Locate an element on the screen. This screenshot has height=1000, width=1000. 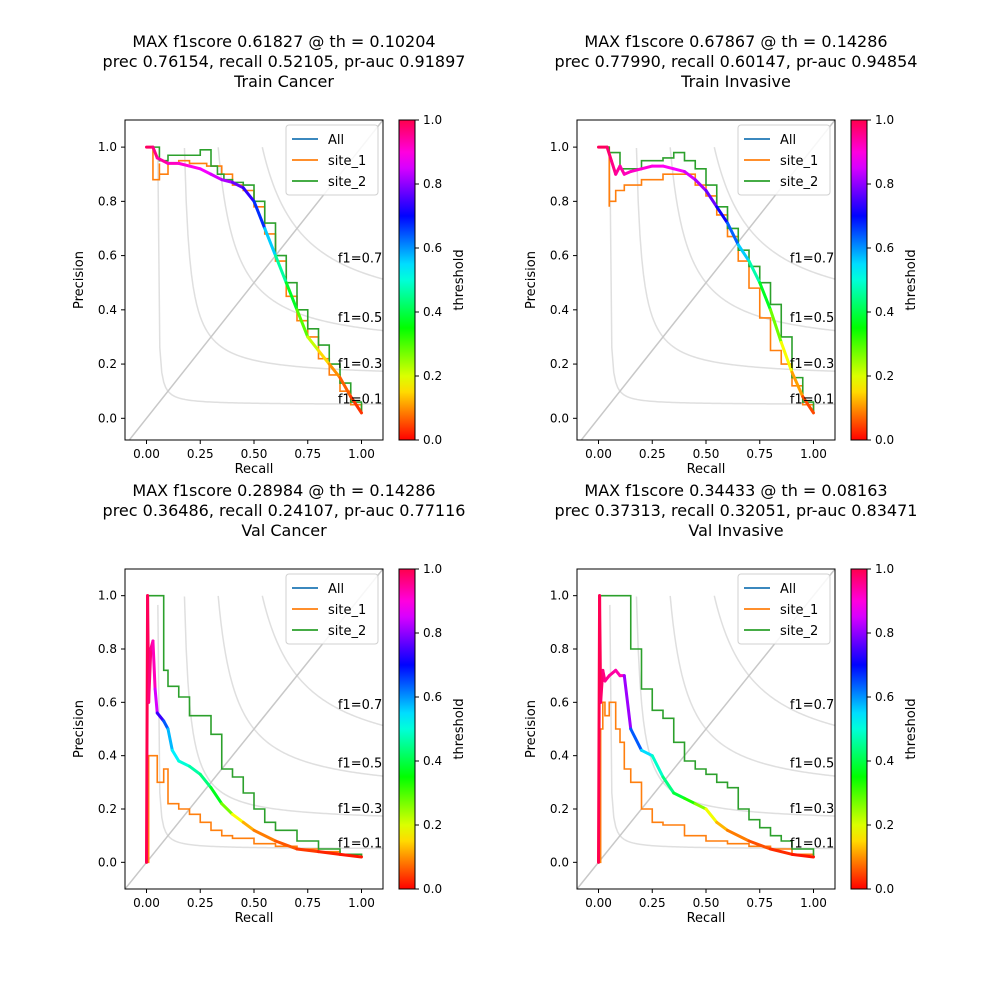
chart-title-line: Val Invasive is located at coordinates (735, 530).